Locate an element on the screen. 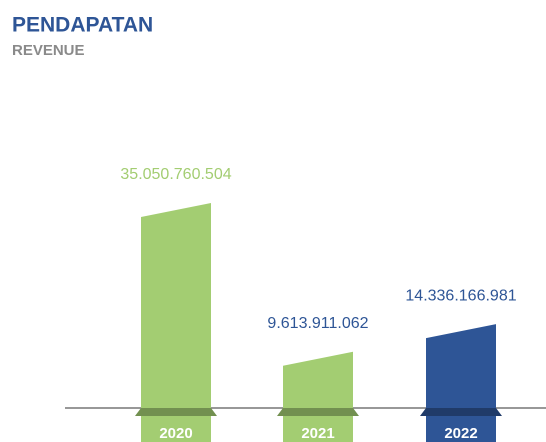  x-tick-label: 2021 is located at coordinates (317, 433).